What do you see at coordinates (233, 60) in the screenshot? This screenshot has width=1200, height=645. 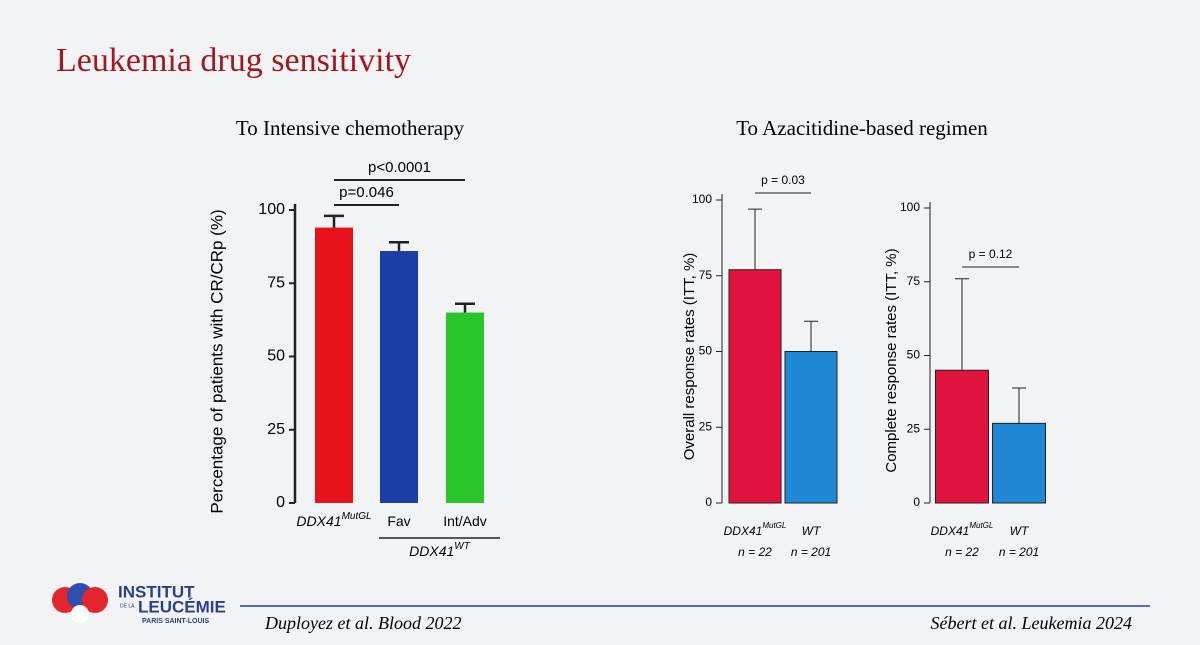 I see `slide-title: Leukemia drug sensitivity` at bounding box center [233, 60].